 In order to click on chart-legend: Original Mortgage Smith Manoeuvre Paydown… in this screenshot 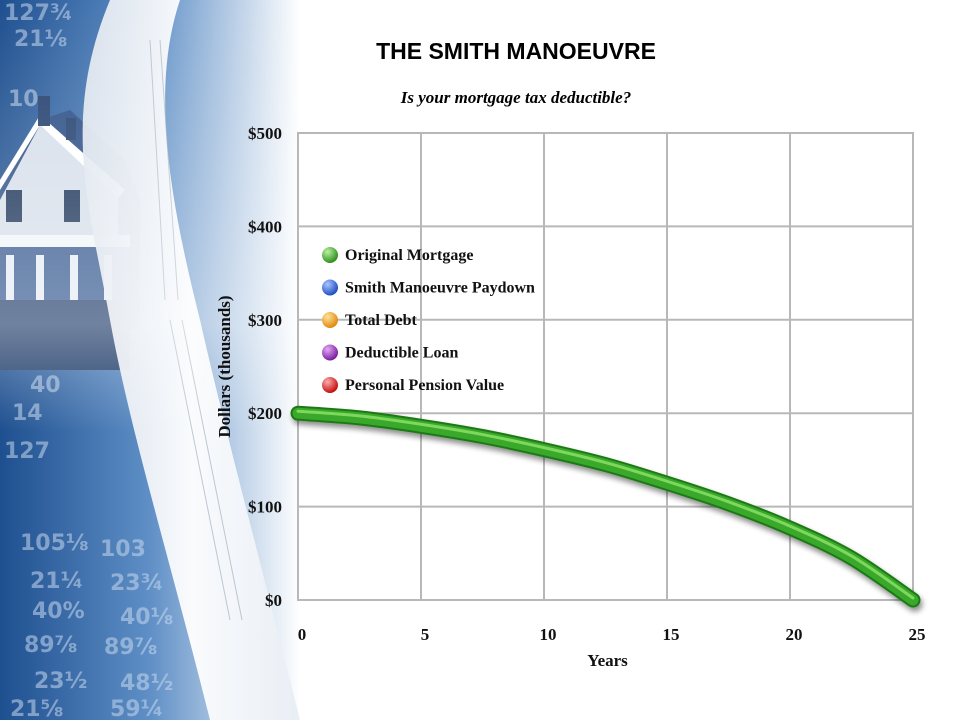, I will do `click(428, 320)`.